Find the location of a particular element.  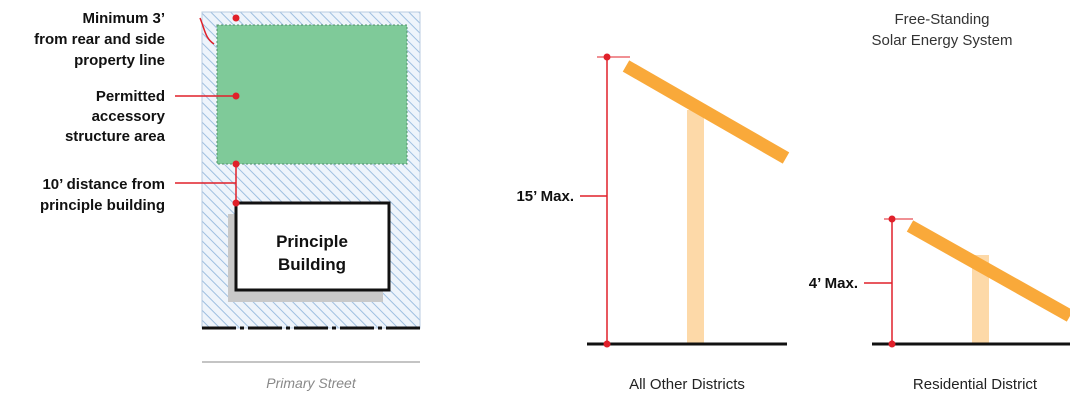

callout-distance-line2: principle building is located at coordinates (102, 205).